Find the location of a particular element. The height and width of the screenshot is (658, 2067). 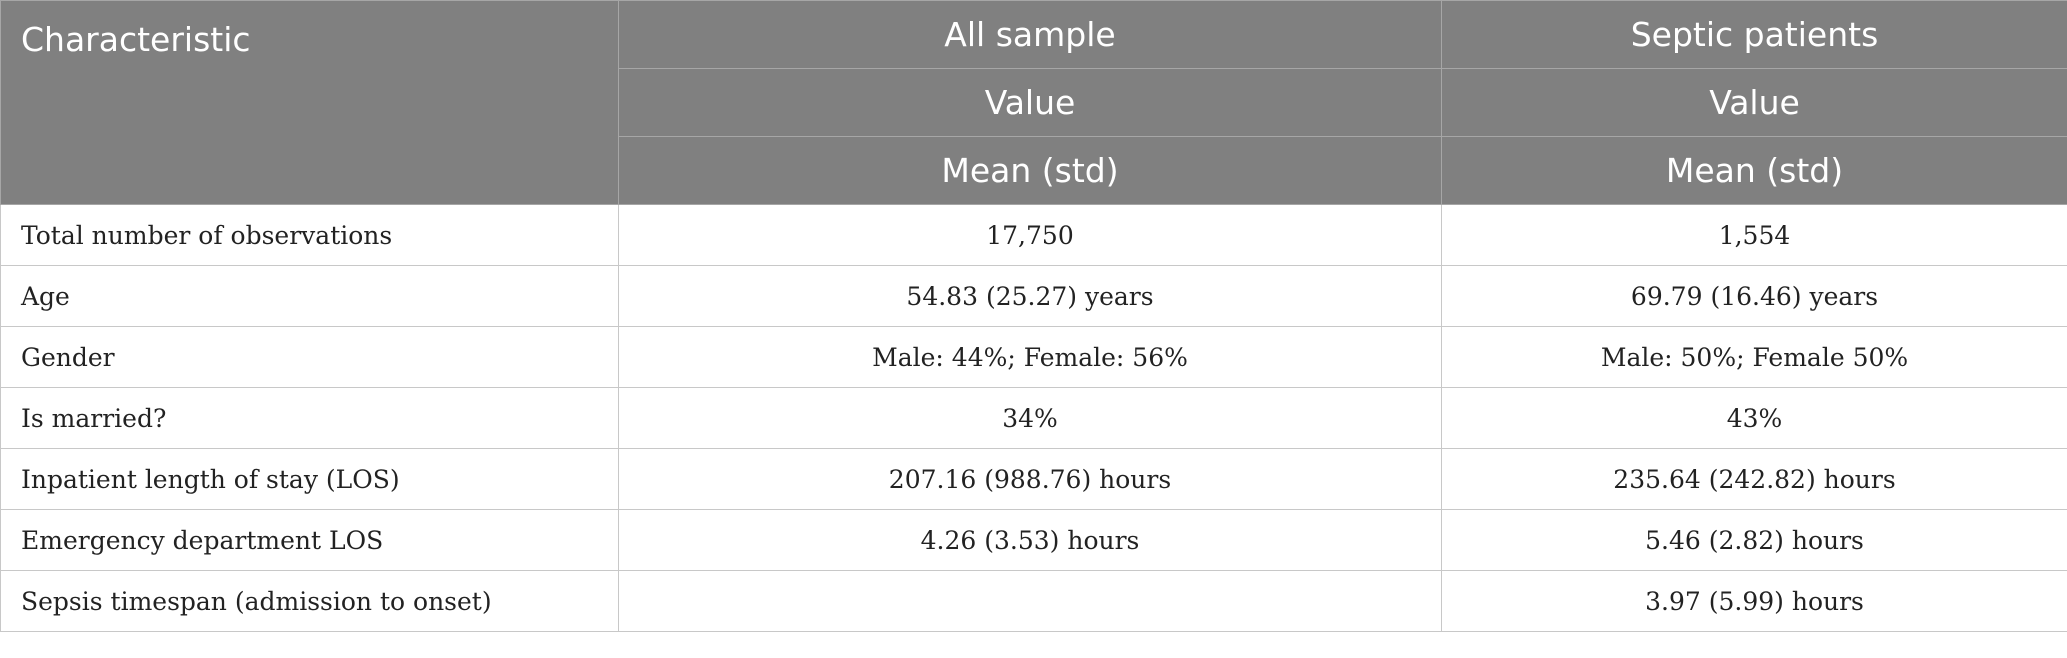

septic-cell: 5.46 (2.82) hours is located at coordinates (1754, 540).